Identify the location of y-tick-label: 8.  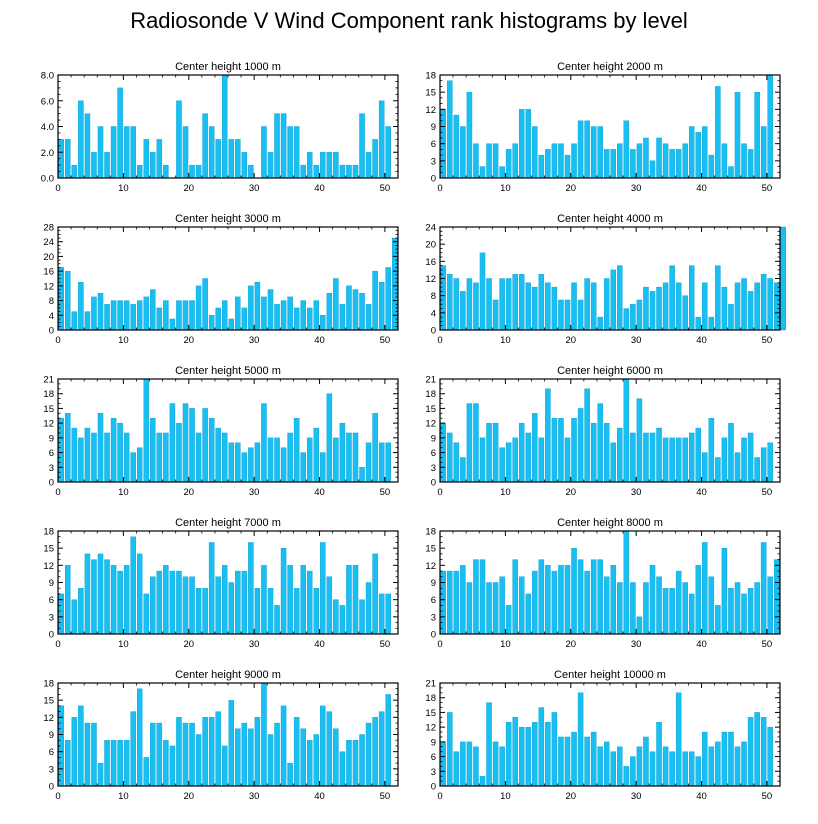
(433, 296).